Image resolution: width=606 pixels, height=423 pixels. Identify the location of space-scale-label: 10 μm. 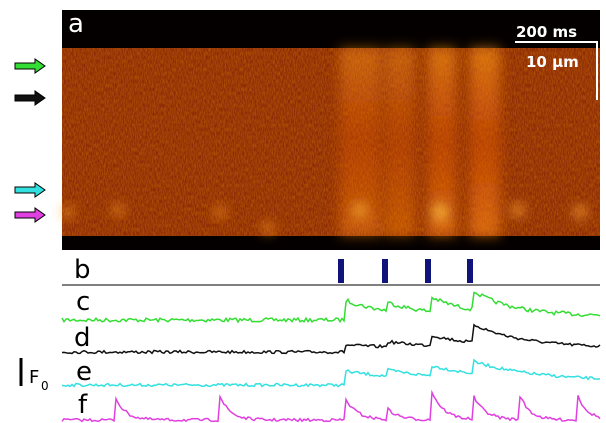
(552, 62).